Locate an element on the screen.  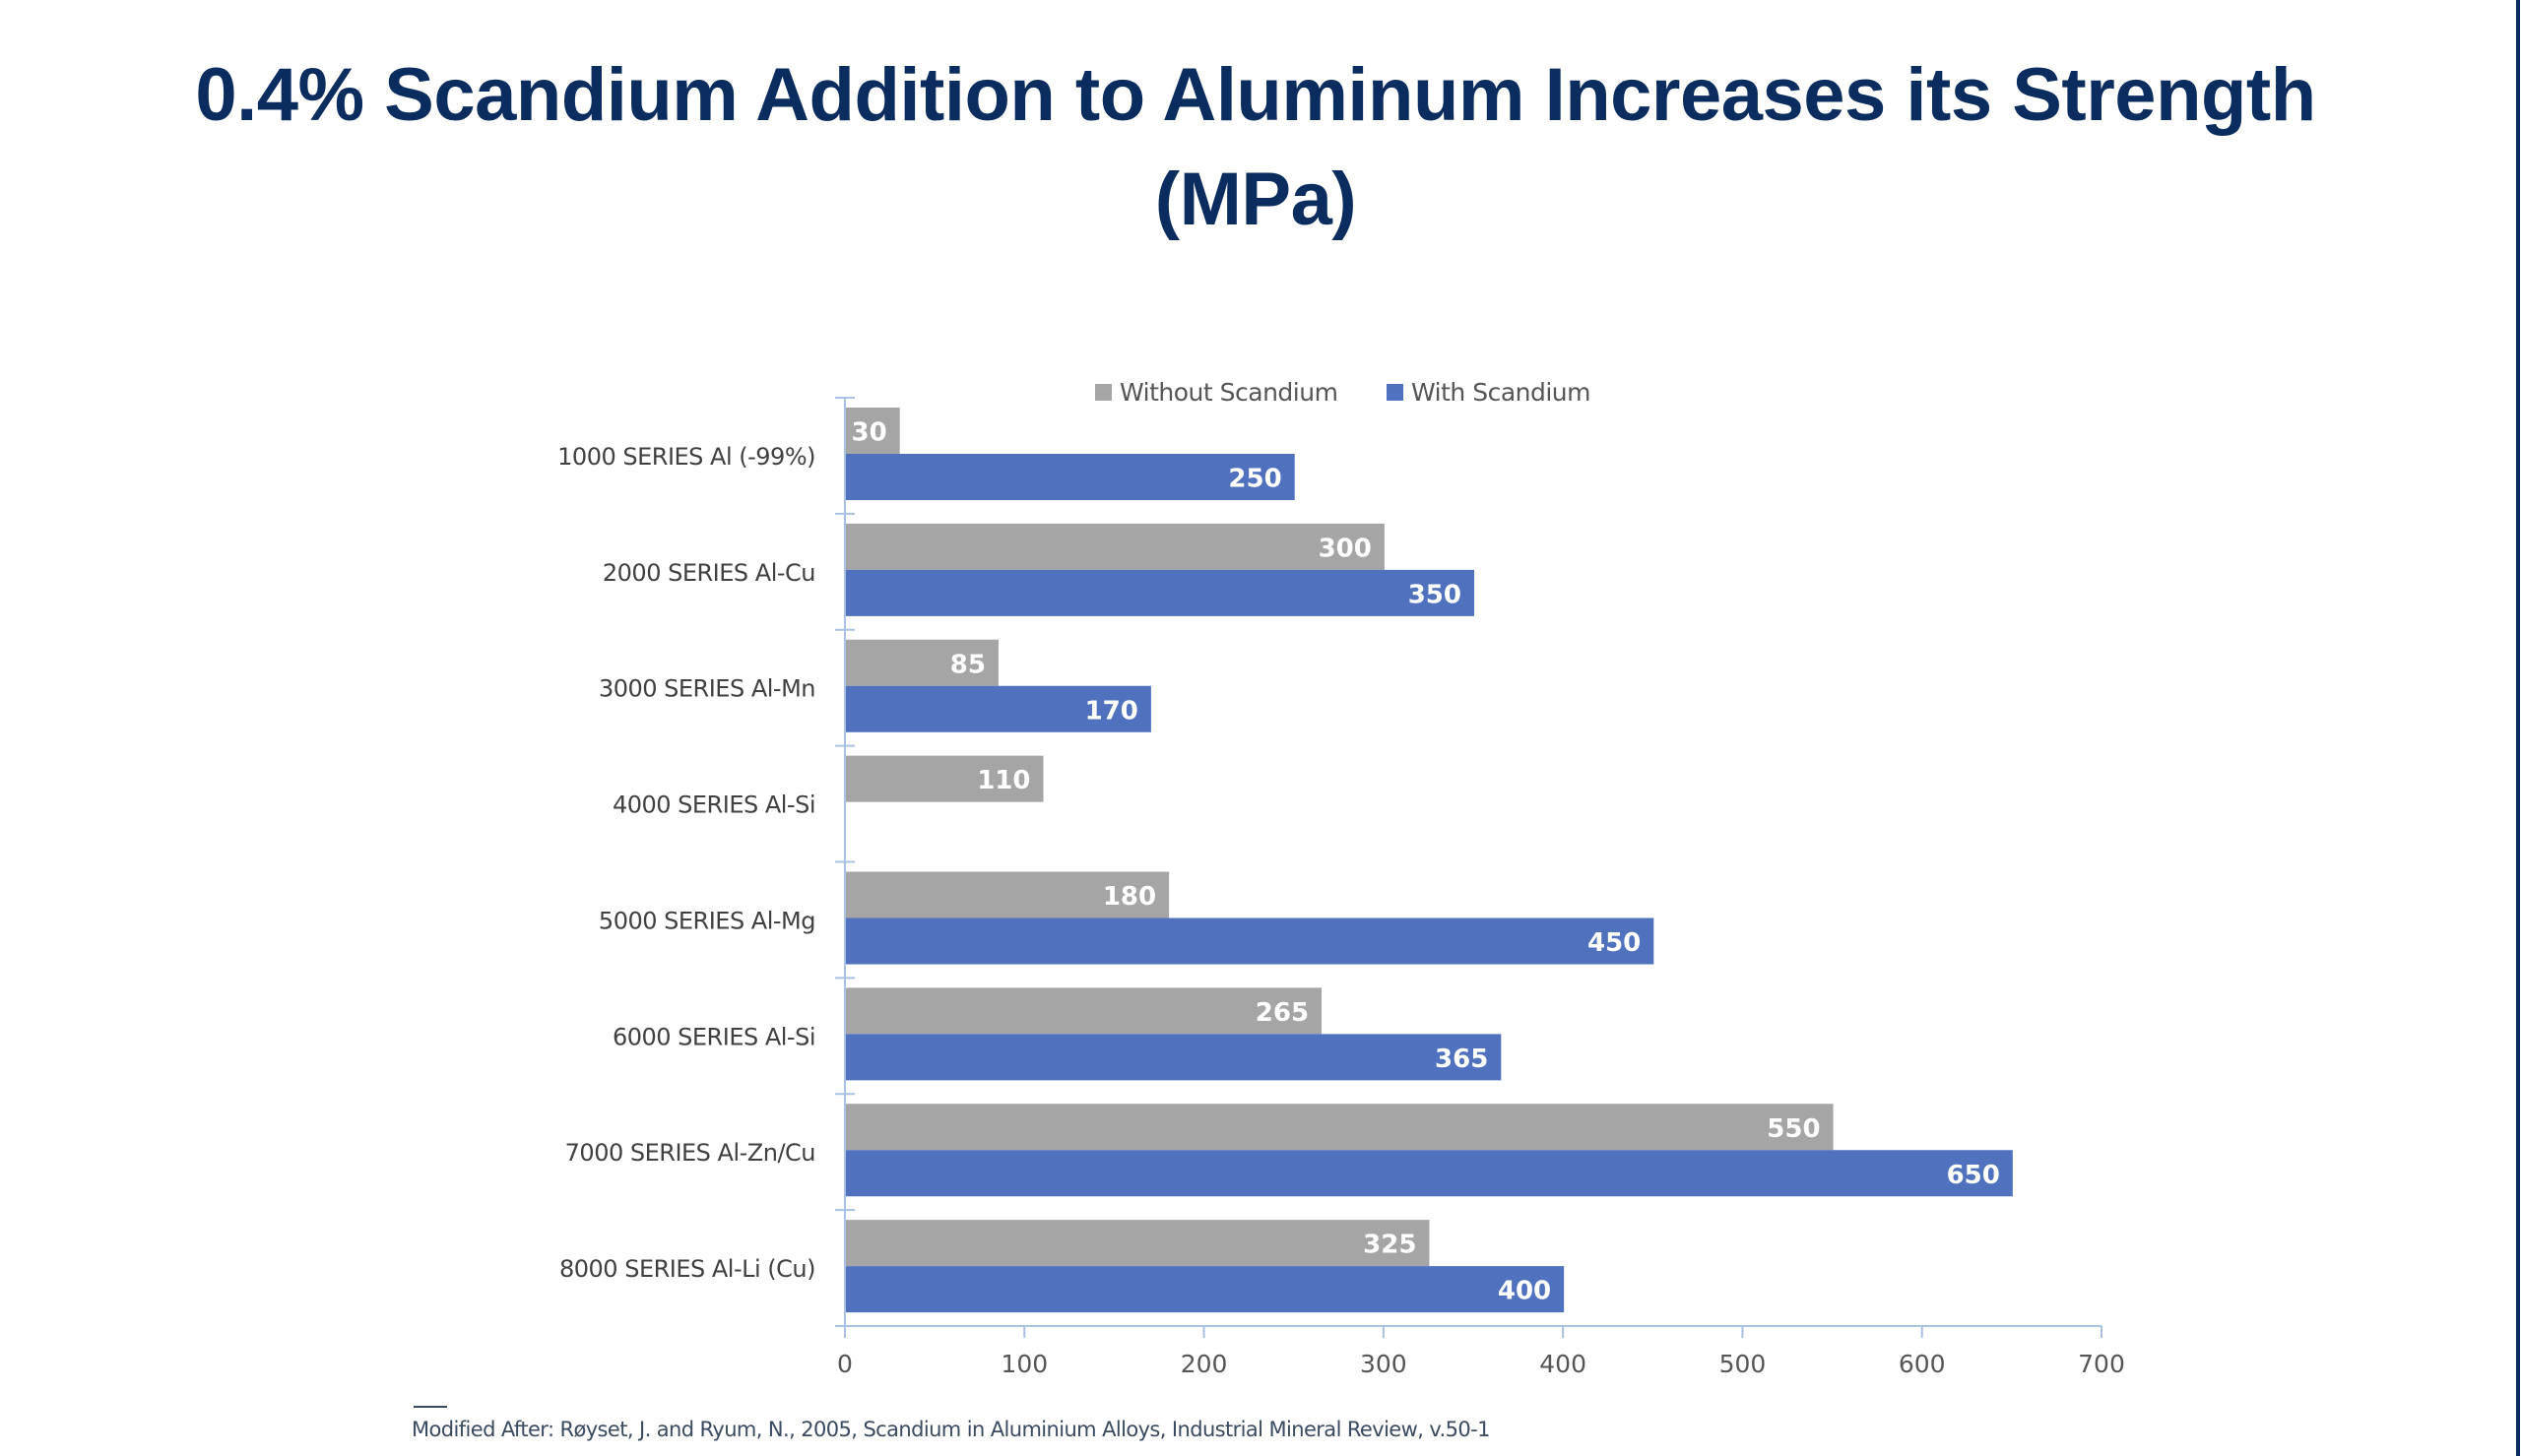
x-tick-label: 600 is located at coordinates (1922, 1364).